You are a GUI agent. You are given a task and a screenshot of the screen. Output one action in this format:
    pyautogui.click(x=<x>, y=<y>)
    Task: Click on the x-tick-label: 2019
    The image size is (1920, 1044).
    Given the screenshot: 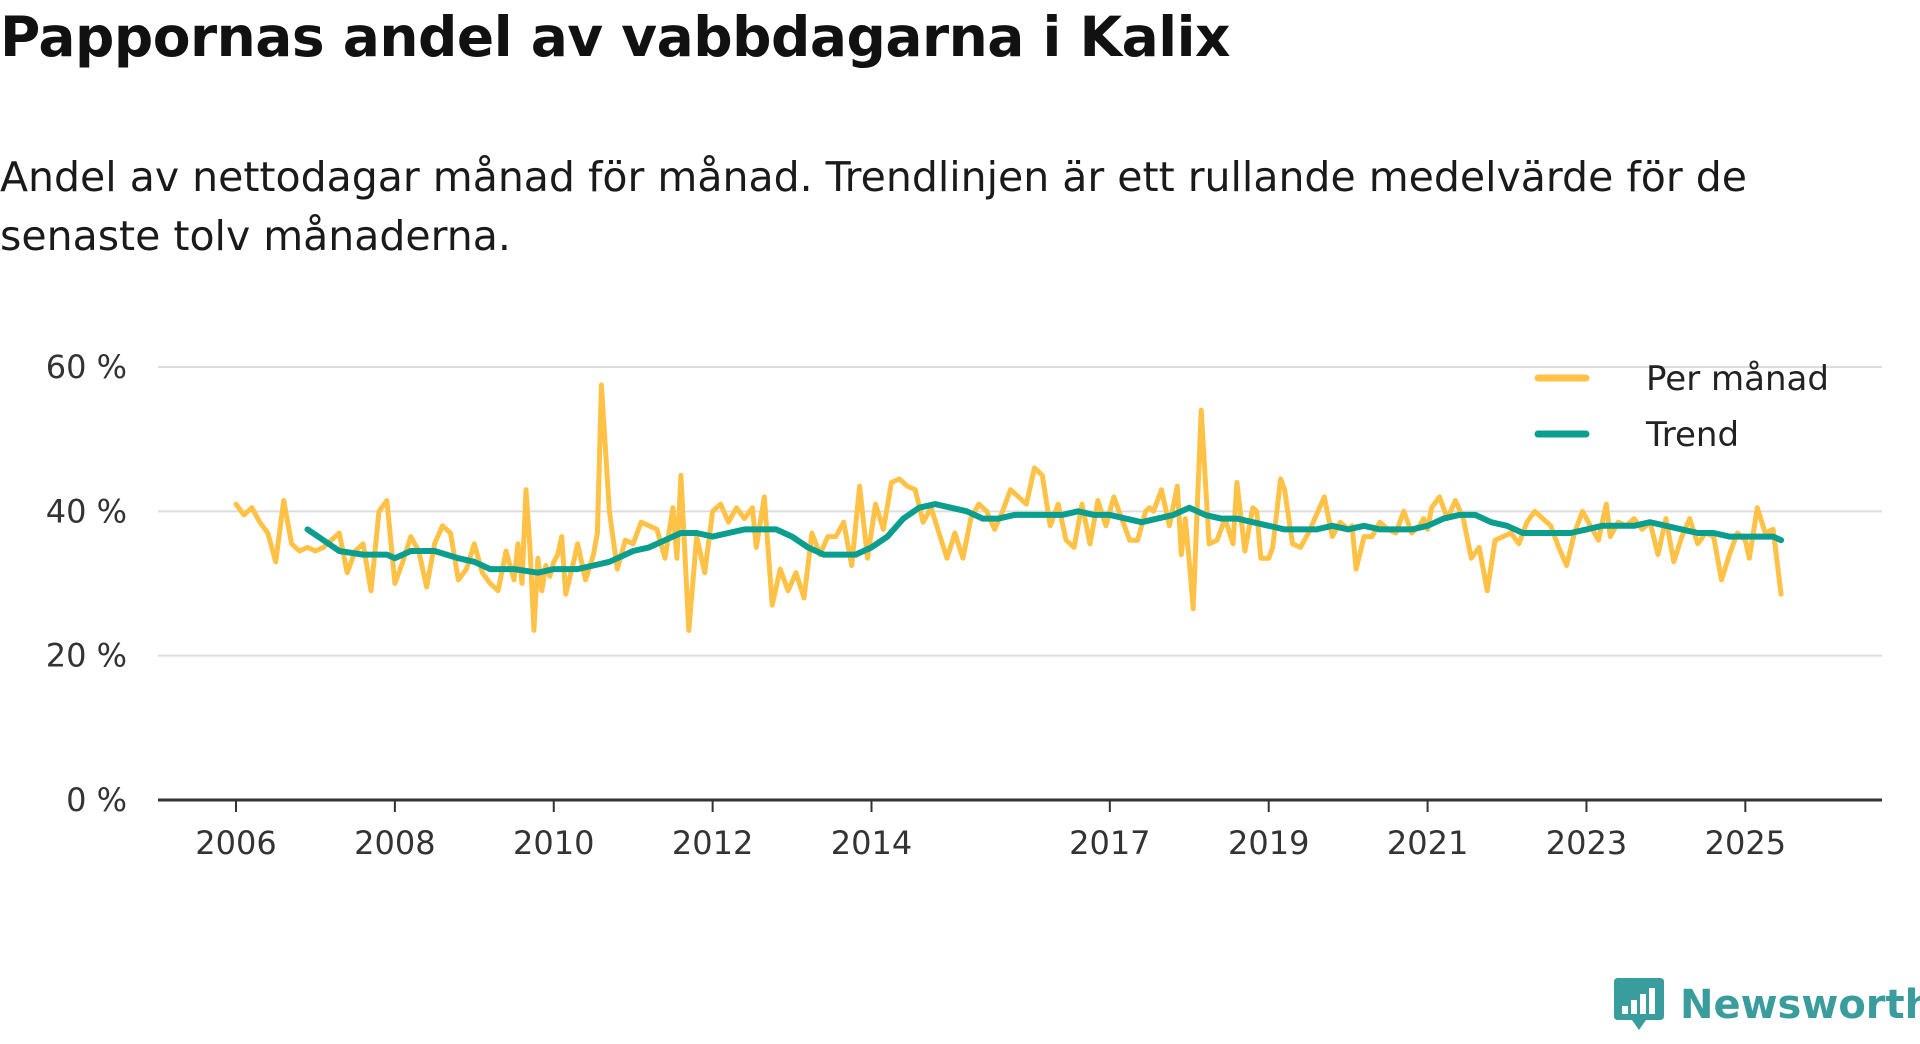 What is the action you would take?
    pyautogui.click(x=1268, y=843)
    